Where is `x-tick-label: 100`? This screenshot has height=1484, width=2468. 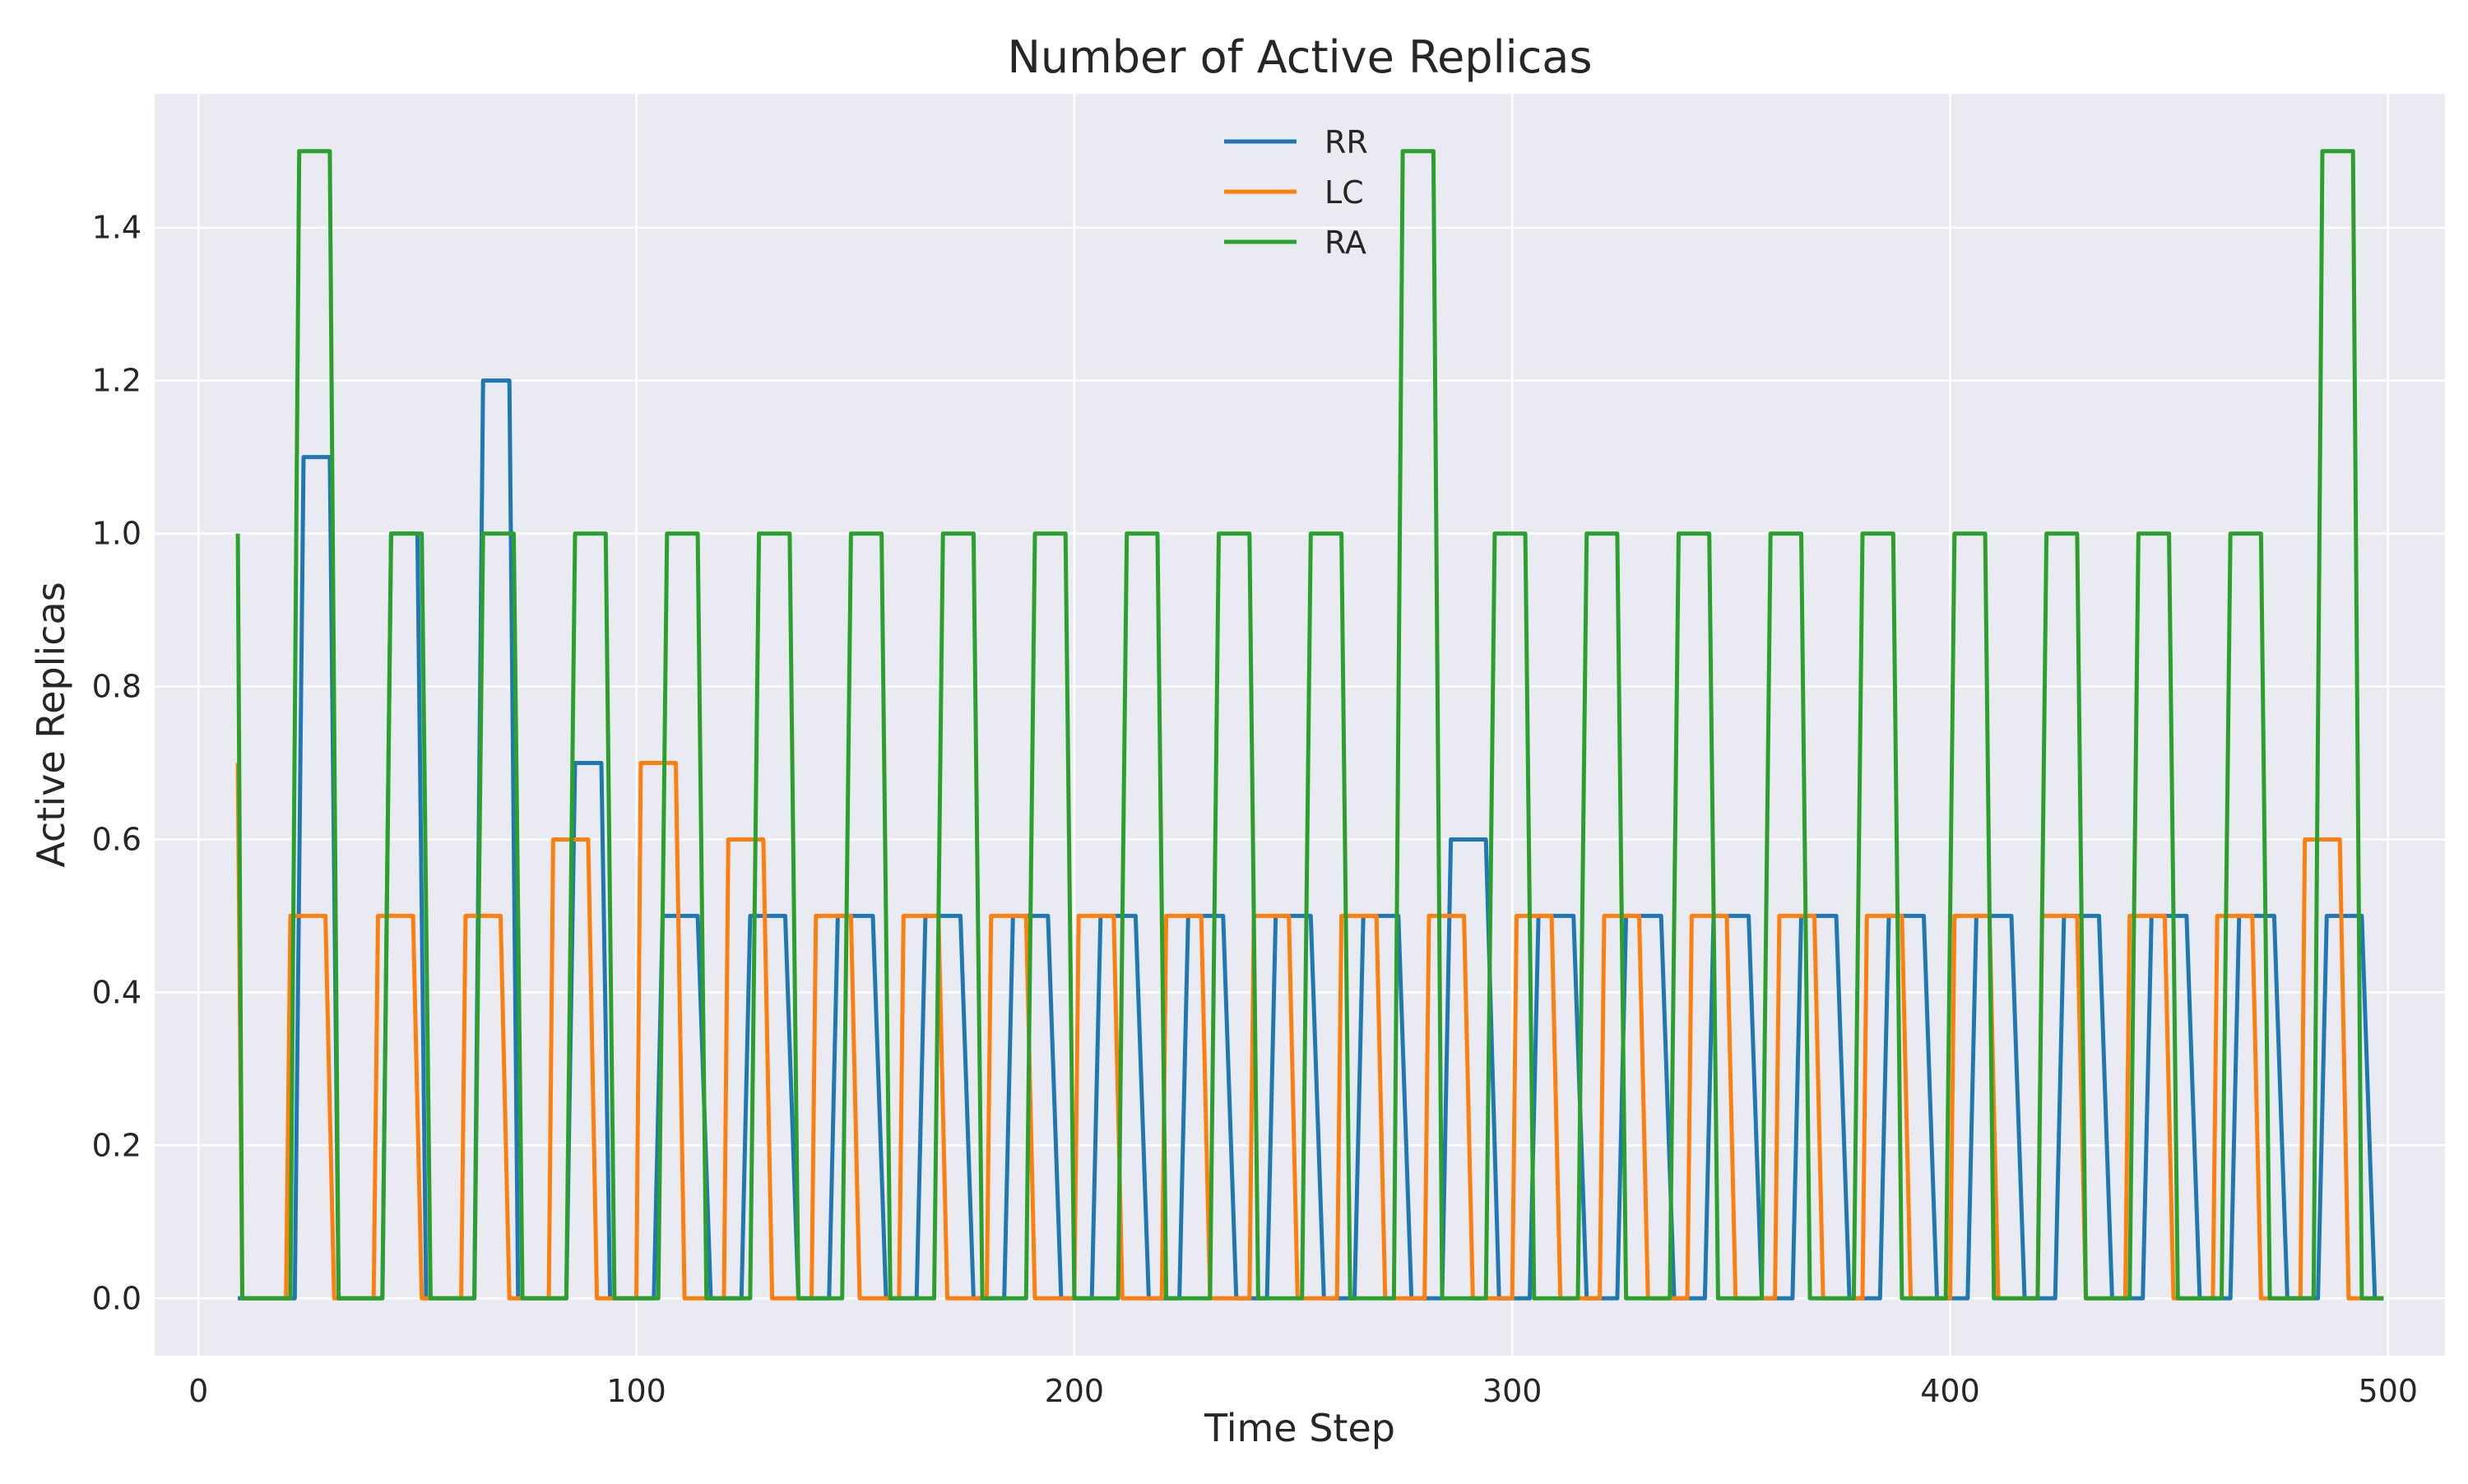 x-tick-label: 100 is located at coordinates (636, 1391).